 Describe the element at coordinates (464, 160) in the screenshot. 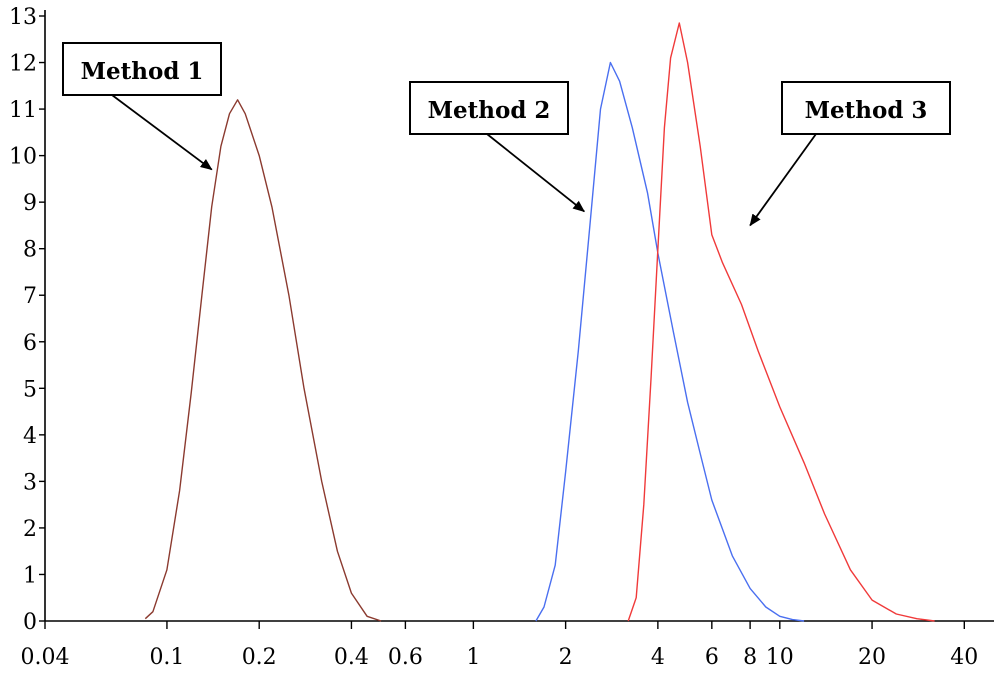

I see `arrows` at that location.